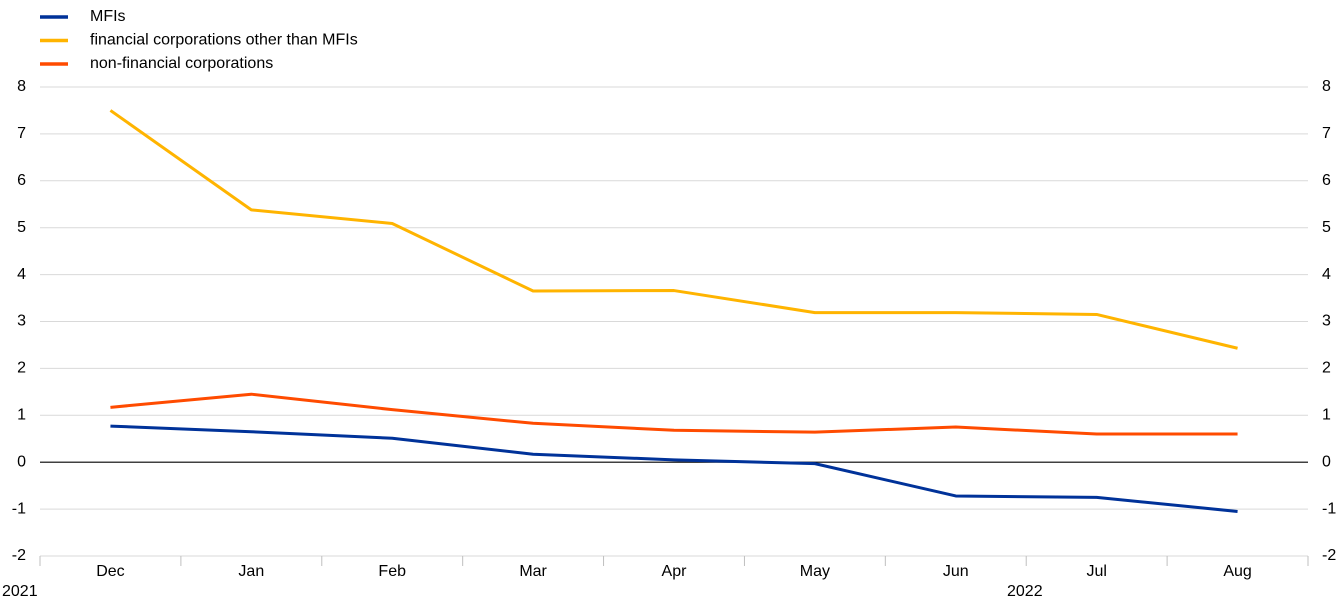 The height and width of the screenshot is (602, 1338). Describe the element at coordinates (21, 415) in the screenshot. I see `y-tick-label: 1` at that location.